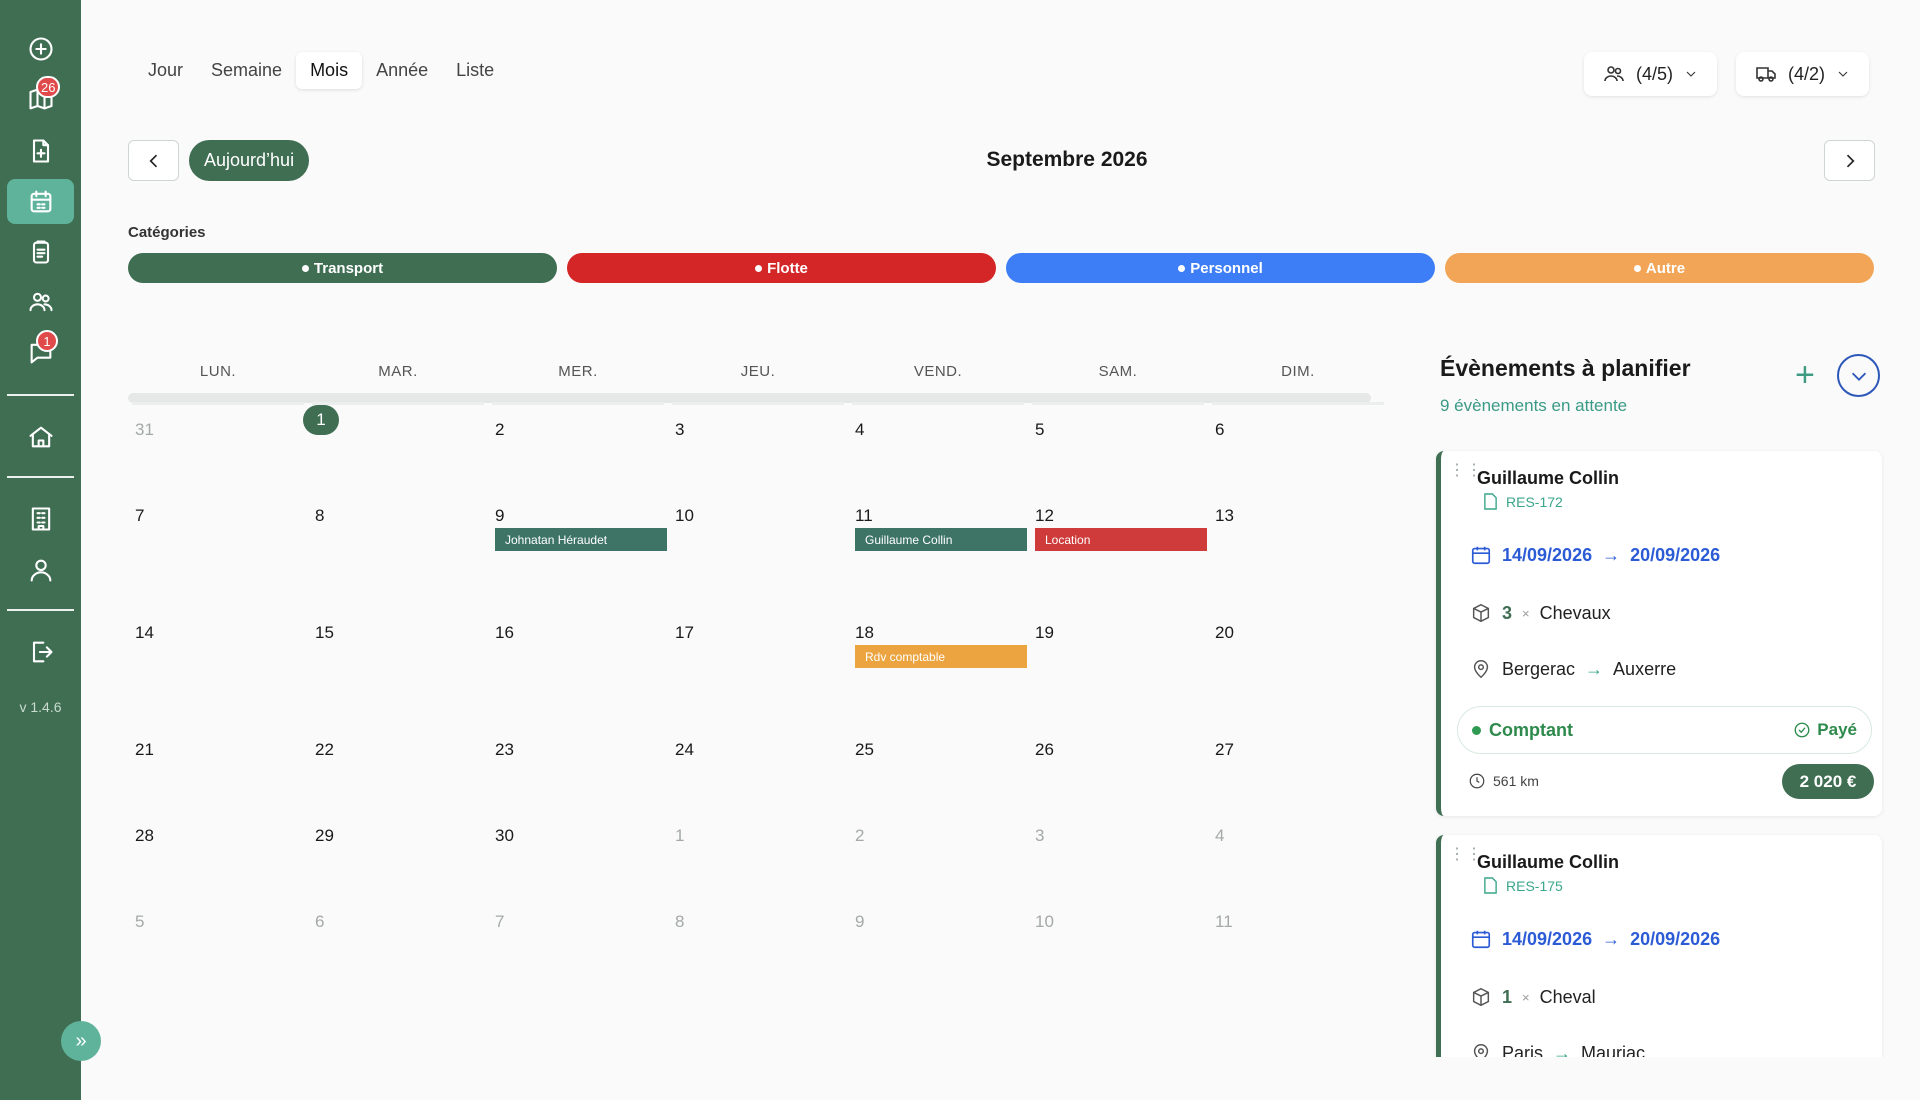  I want to click on today-button: Aujourd’hui, so click(249, 160).